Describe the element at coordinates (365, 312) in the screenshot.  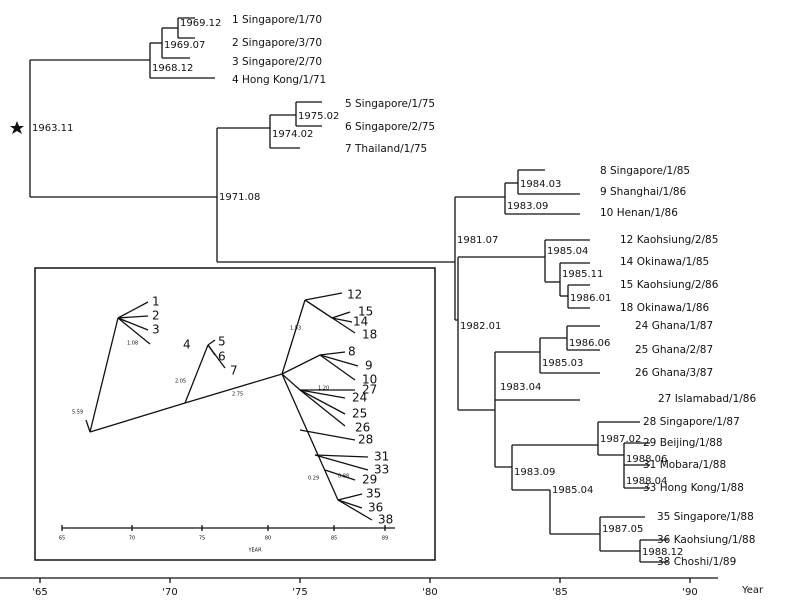
I see `inset-tip: 15` at that location.